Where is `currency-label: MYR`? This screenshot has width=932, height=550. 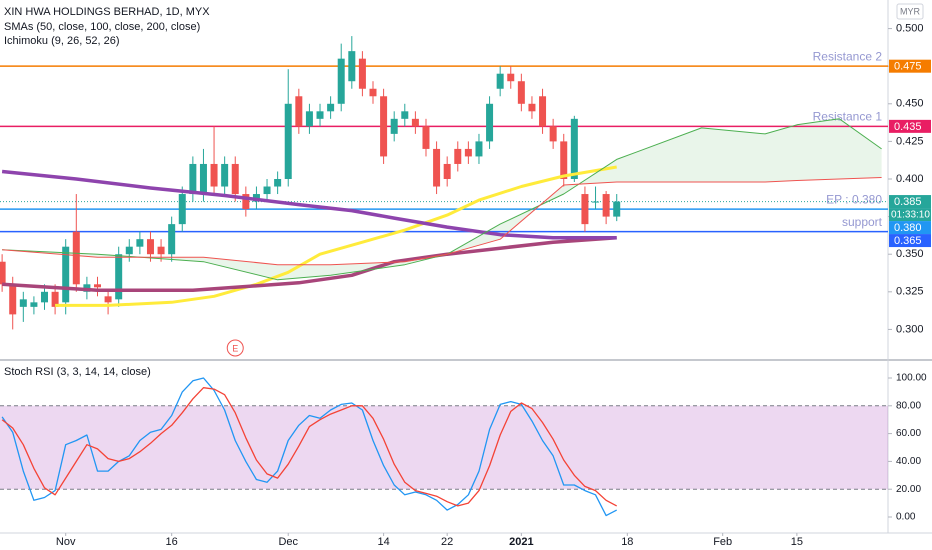
currency-label: MYR is located at coordinates (910, 11).